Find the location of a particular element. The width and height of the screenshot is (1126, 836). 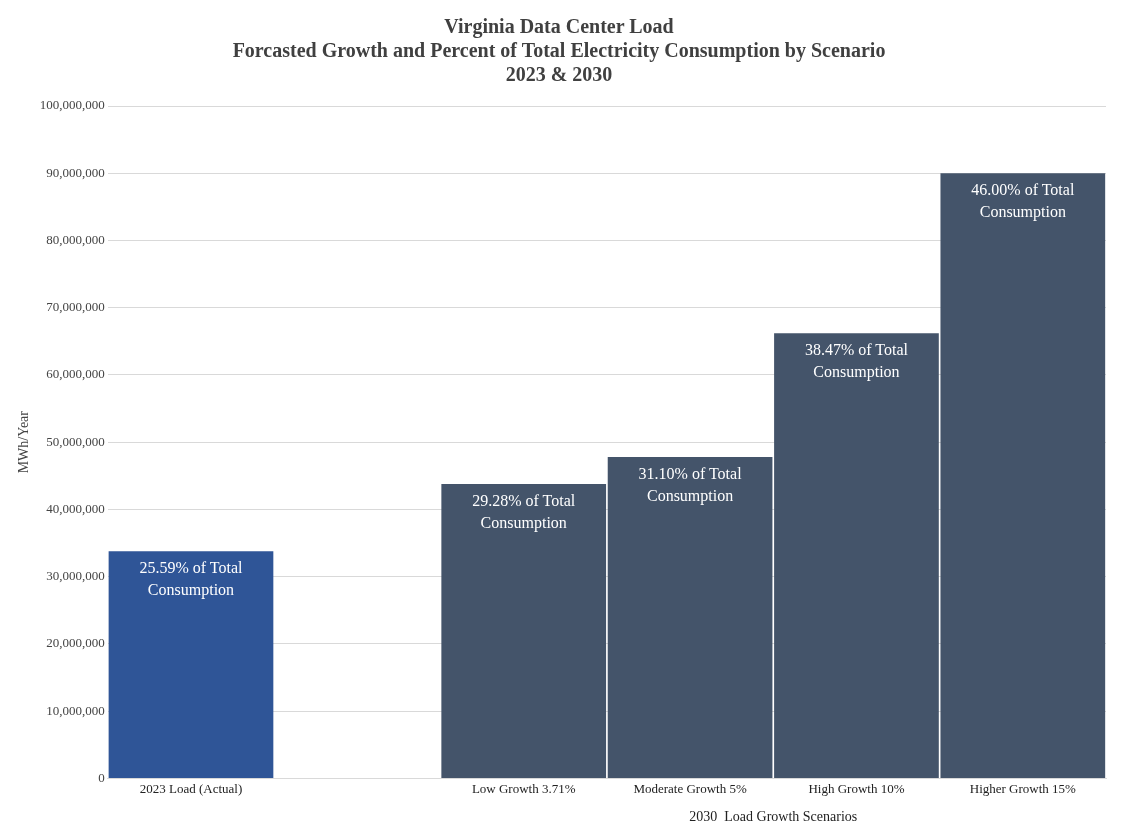

y-tick-label: 20,000,000 is located at coordinates (75, 643).